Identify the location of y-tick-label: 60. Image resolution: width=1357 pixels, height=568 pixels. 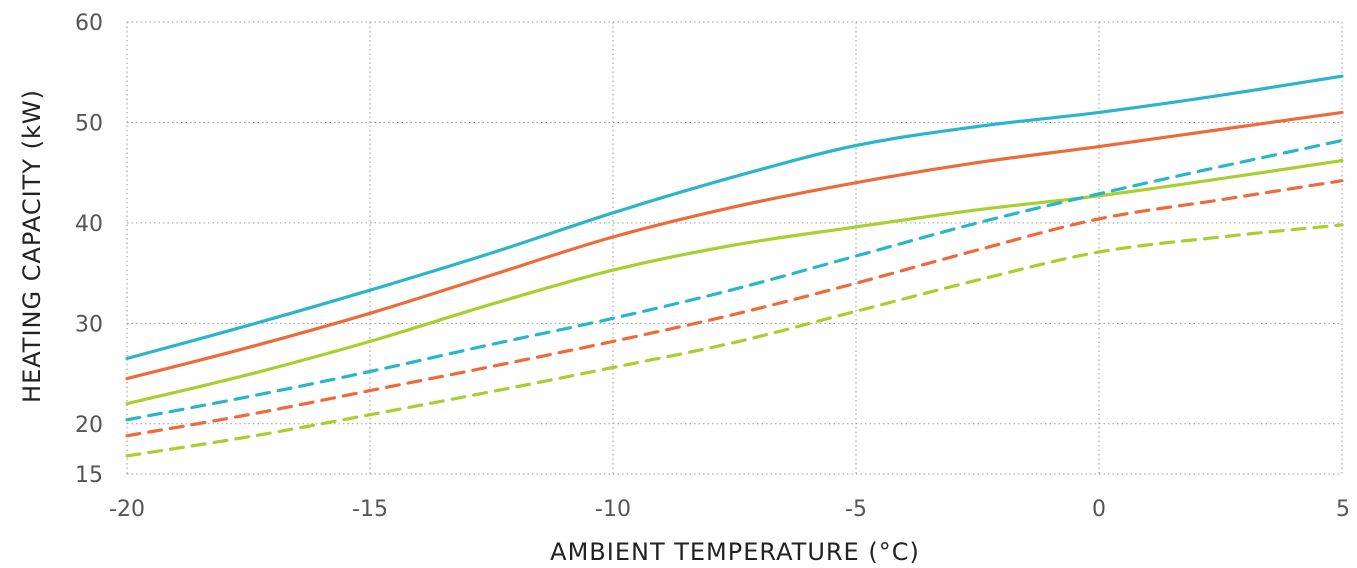
(89, 23).